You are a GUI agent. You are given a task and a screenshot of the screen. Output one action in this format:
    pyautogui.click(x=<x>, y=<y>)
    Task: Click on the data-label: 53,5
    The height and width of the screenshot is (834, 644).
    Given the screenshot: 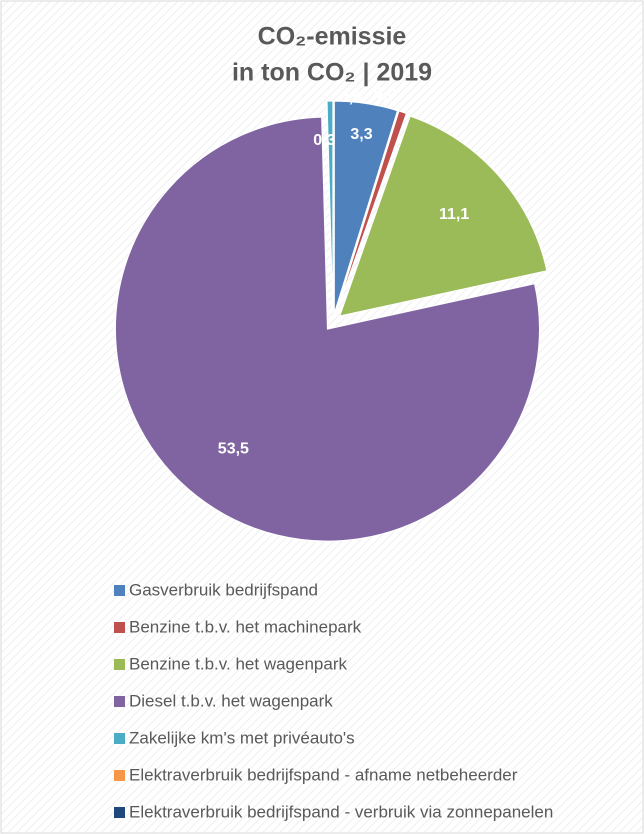 What is the action you would take?
    pyautogui.click(x=233, y=449)
    